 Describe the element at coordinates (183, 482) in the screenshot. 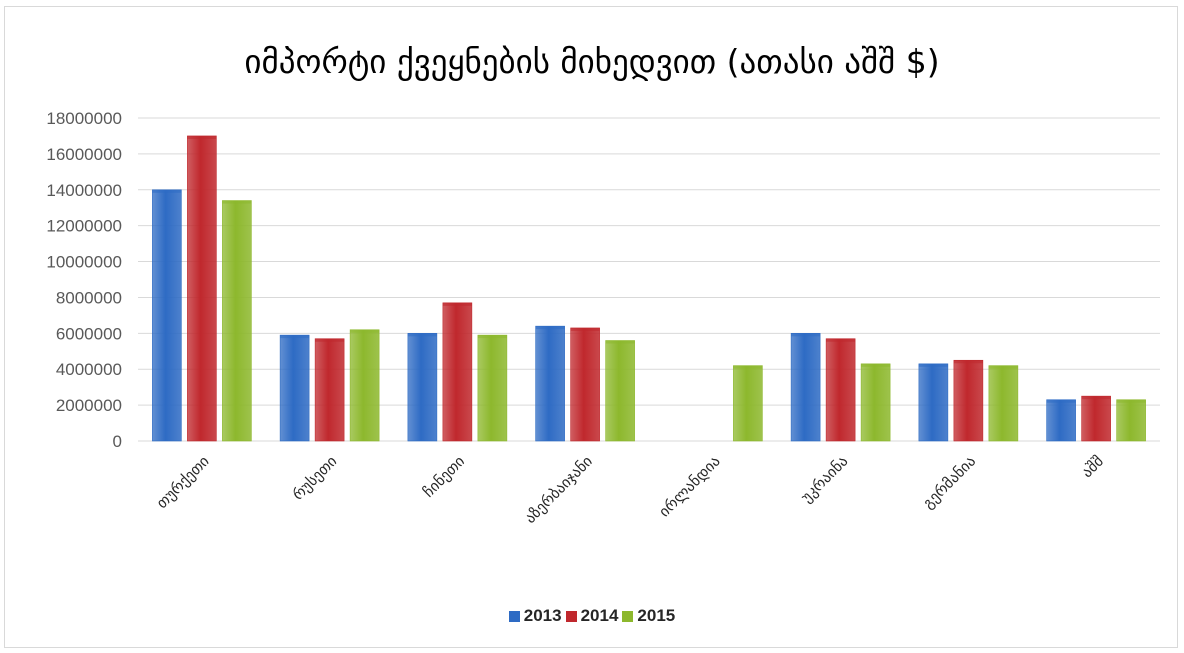

I see `x-tick-label: თურქეთი` at that location.